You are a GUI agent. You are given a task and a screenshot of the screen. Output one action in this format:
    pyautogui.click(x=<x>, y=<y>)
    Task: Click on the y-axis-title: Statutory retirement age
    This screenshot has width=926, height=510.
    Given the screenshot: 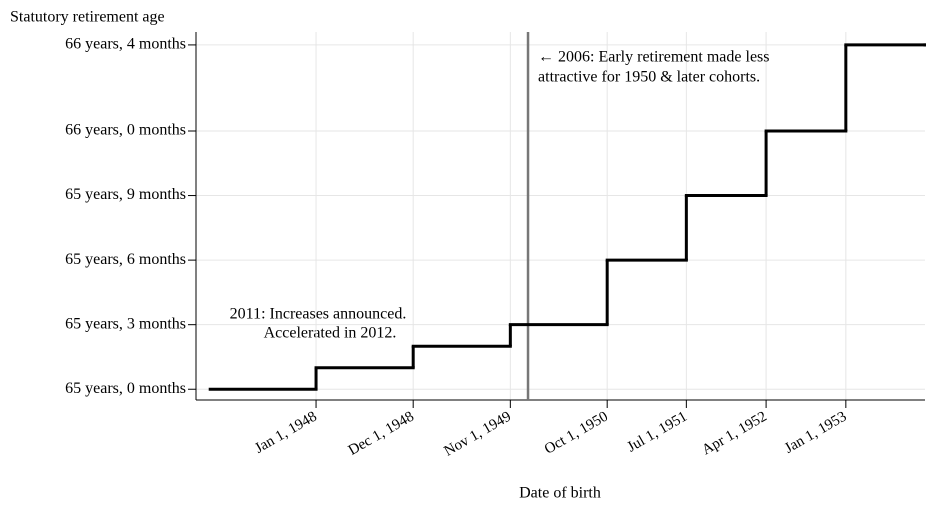 What is the action you would take?
    pyautogui.click(x=87, y=17)
    